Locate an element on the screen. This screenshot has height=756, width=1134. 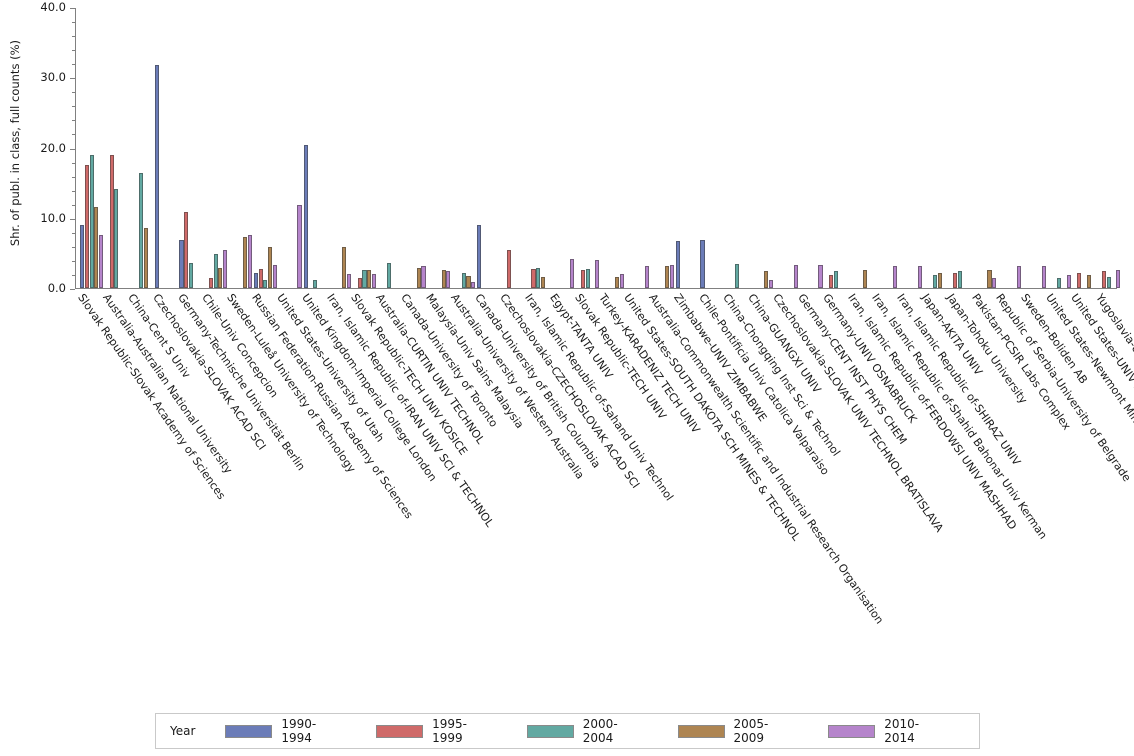
legend-item: 1995-1999 is located at coordinates (433, 731).